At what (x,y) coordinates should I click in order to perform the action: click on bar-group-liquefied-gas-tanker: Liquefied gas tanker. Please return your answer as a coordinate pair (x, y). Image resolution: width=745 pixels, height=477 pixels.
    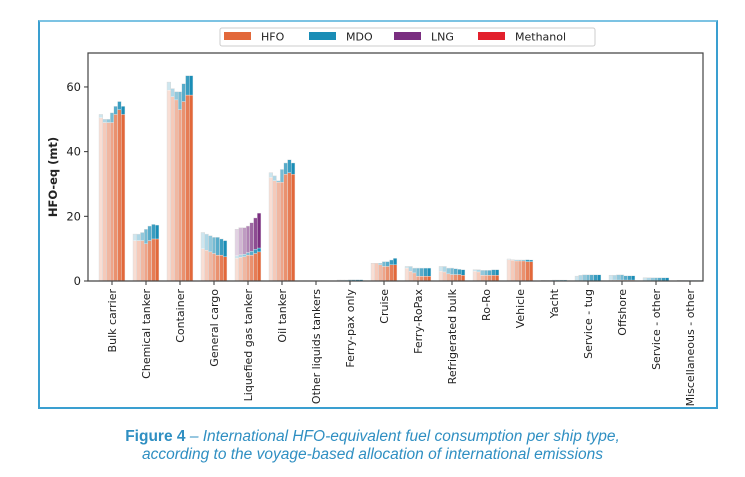
    Looking at the image, I should click on (248, 306).